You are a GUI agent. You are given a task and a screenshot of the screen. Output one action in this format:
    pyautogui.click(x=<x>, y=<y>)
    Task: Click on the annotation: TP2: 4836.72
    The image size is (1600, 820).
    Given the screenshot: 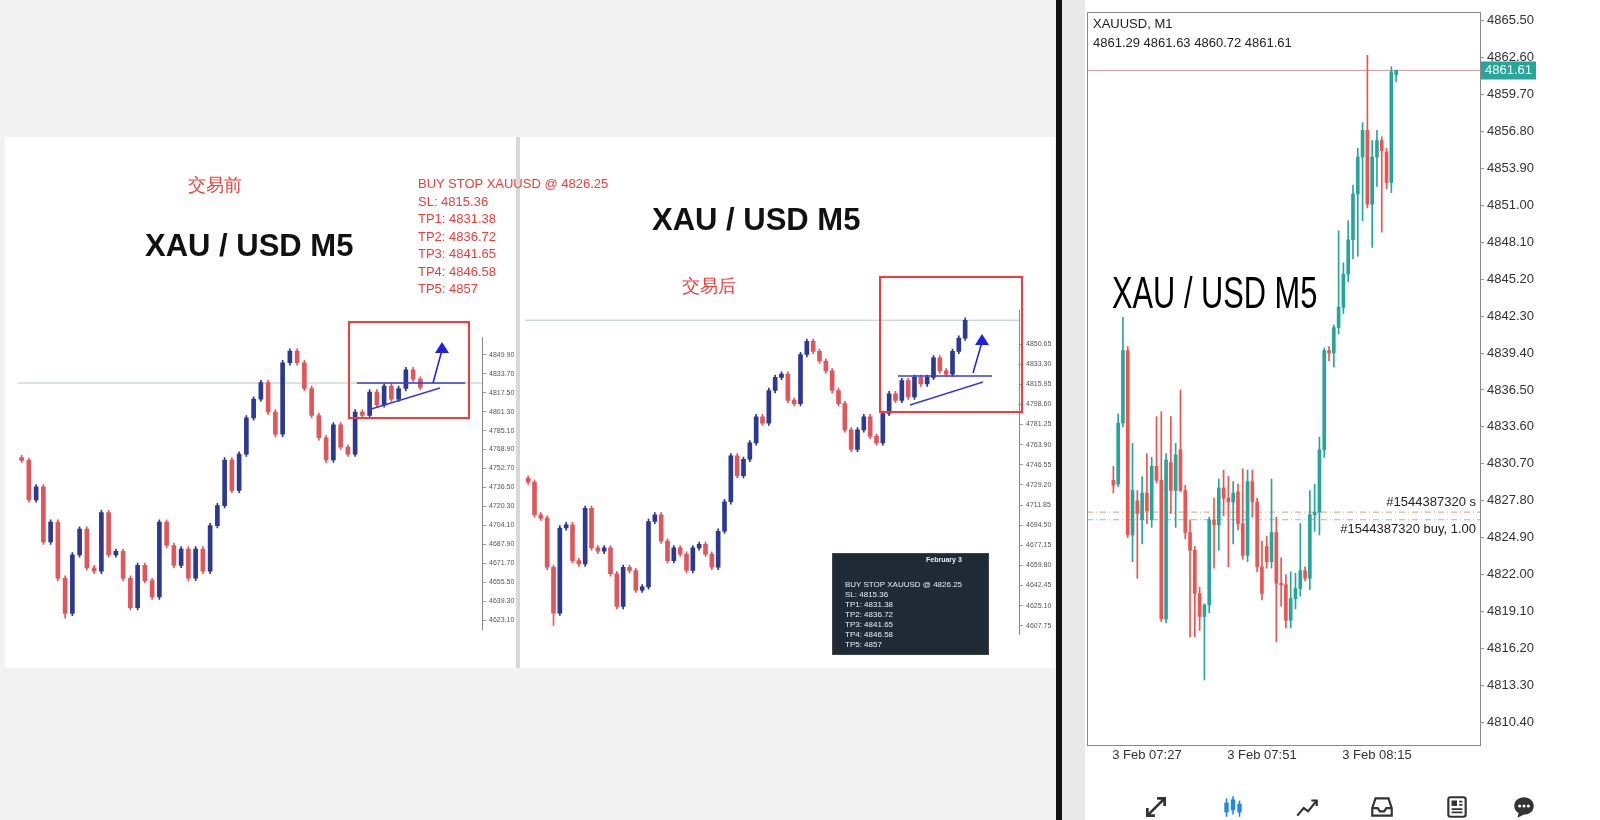 What is the action you would take?
    pyautogui.click(x=869, y=614)
    